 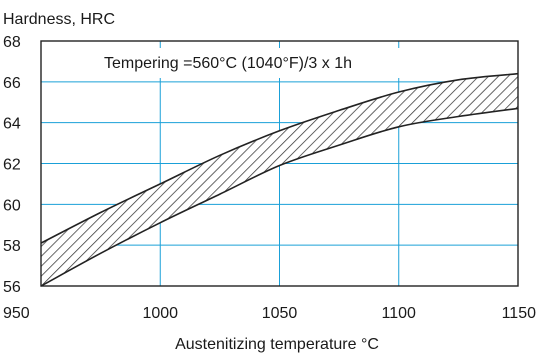 What do you see at coordinates (59, 19) in the screenshot?
I see `y-axis-label: Hardness, HRC` at bounding box center [59, 19].